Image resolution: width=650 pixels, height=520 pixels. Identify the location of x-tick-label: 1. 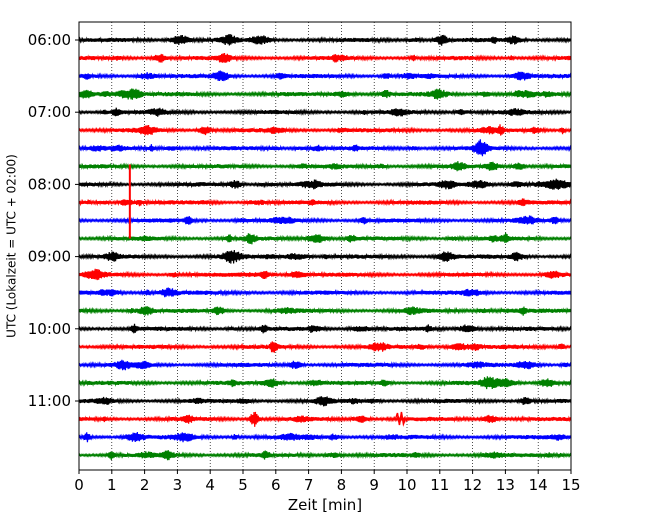
(112, 485).